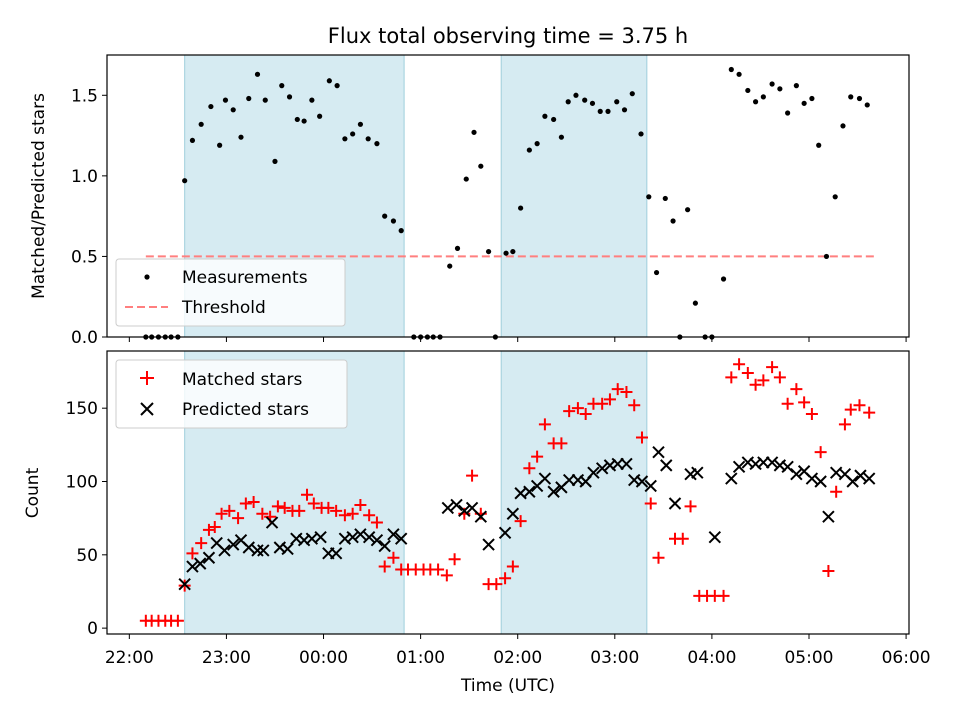 The height and width of the screenshot is (720, 960). Describe the element at coordinates (92, 629) in the screenshot. I see `bottom-y-tick-label-0: 0` at that location.